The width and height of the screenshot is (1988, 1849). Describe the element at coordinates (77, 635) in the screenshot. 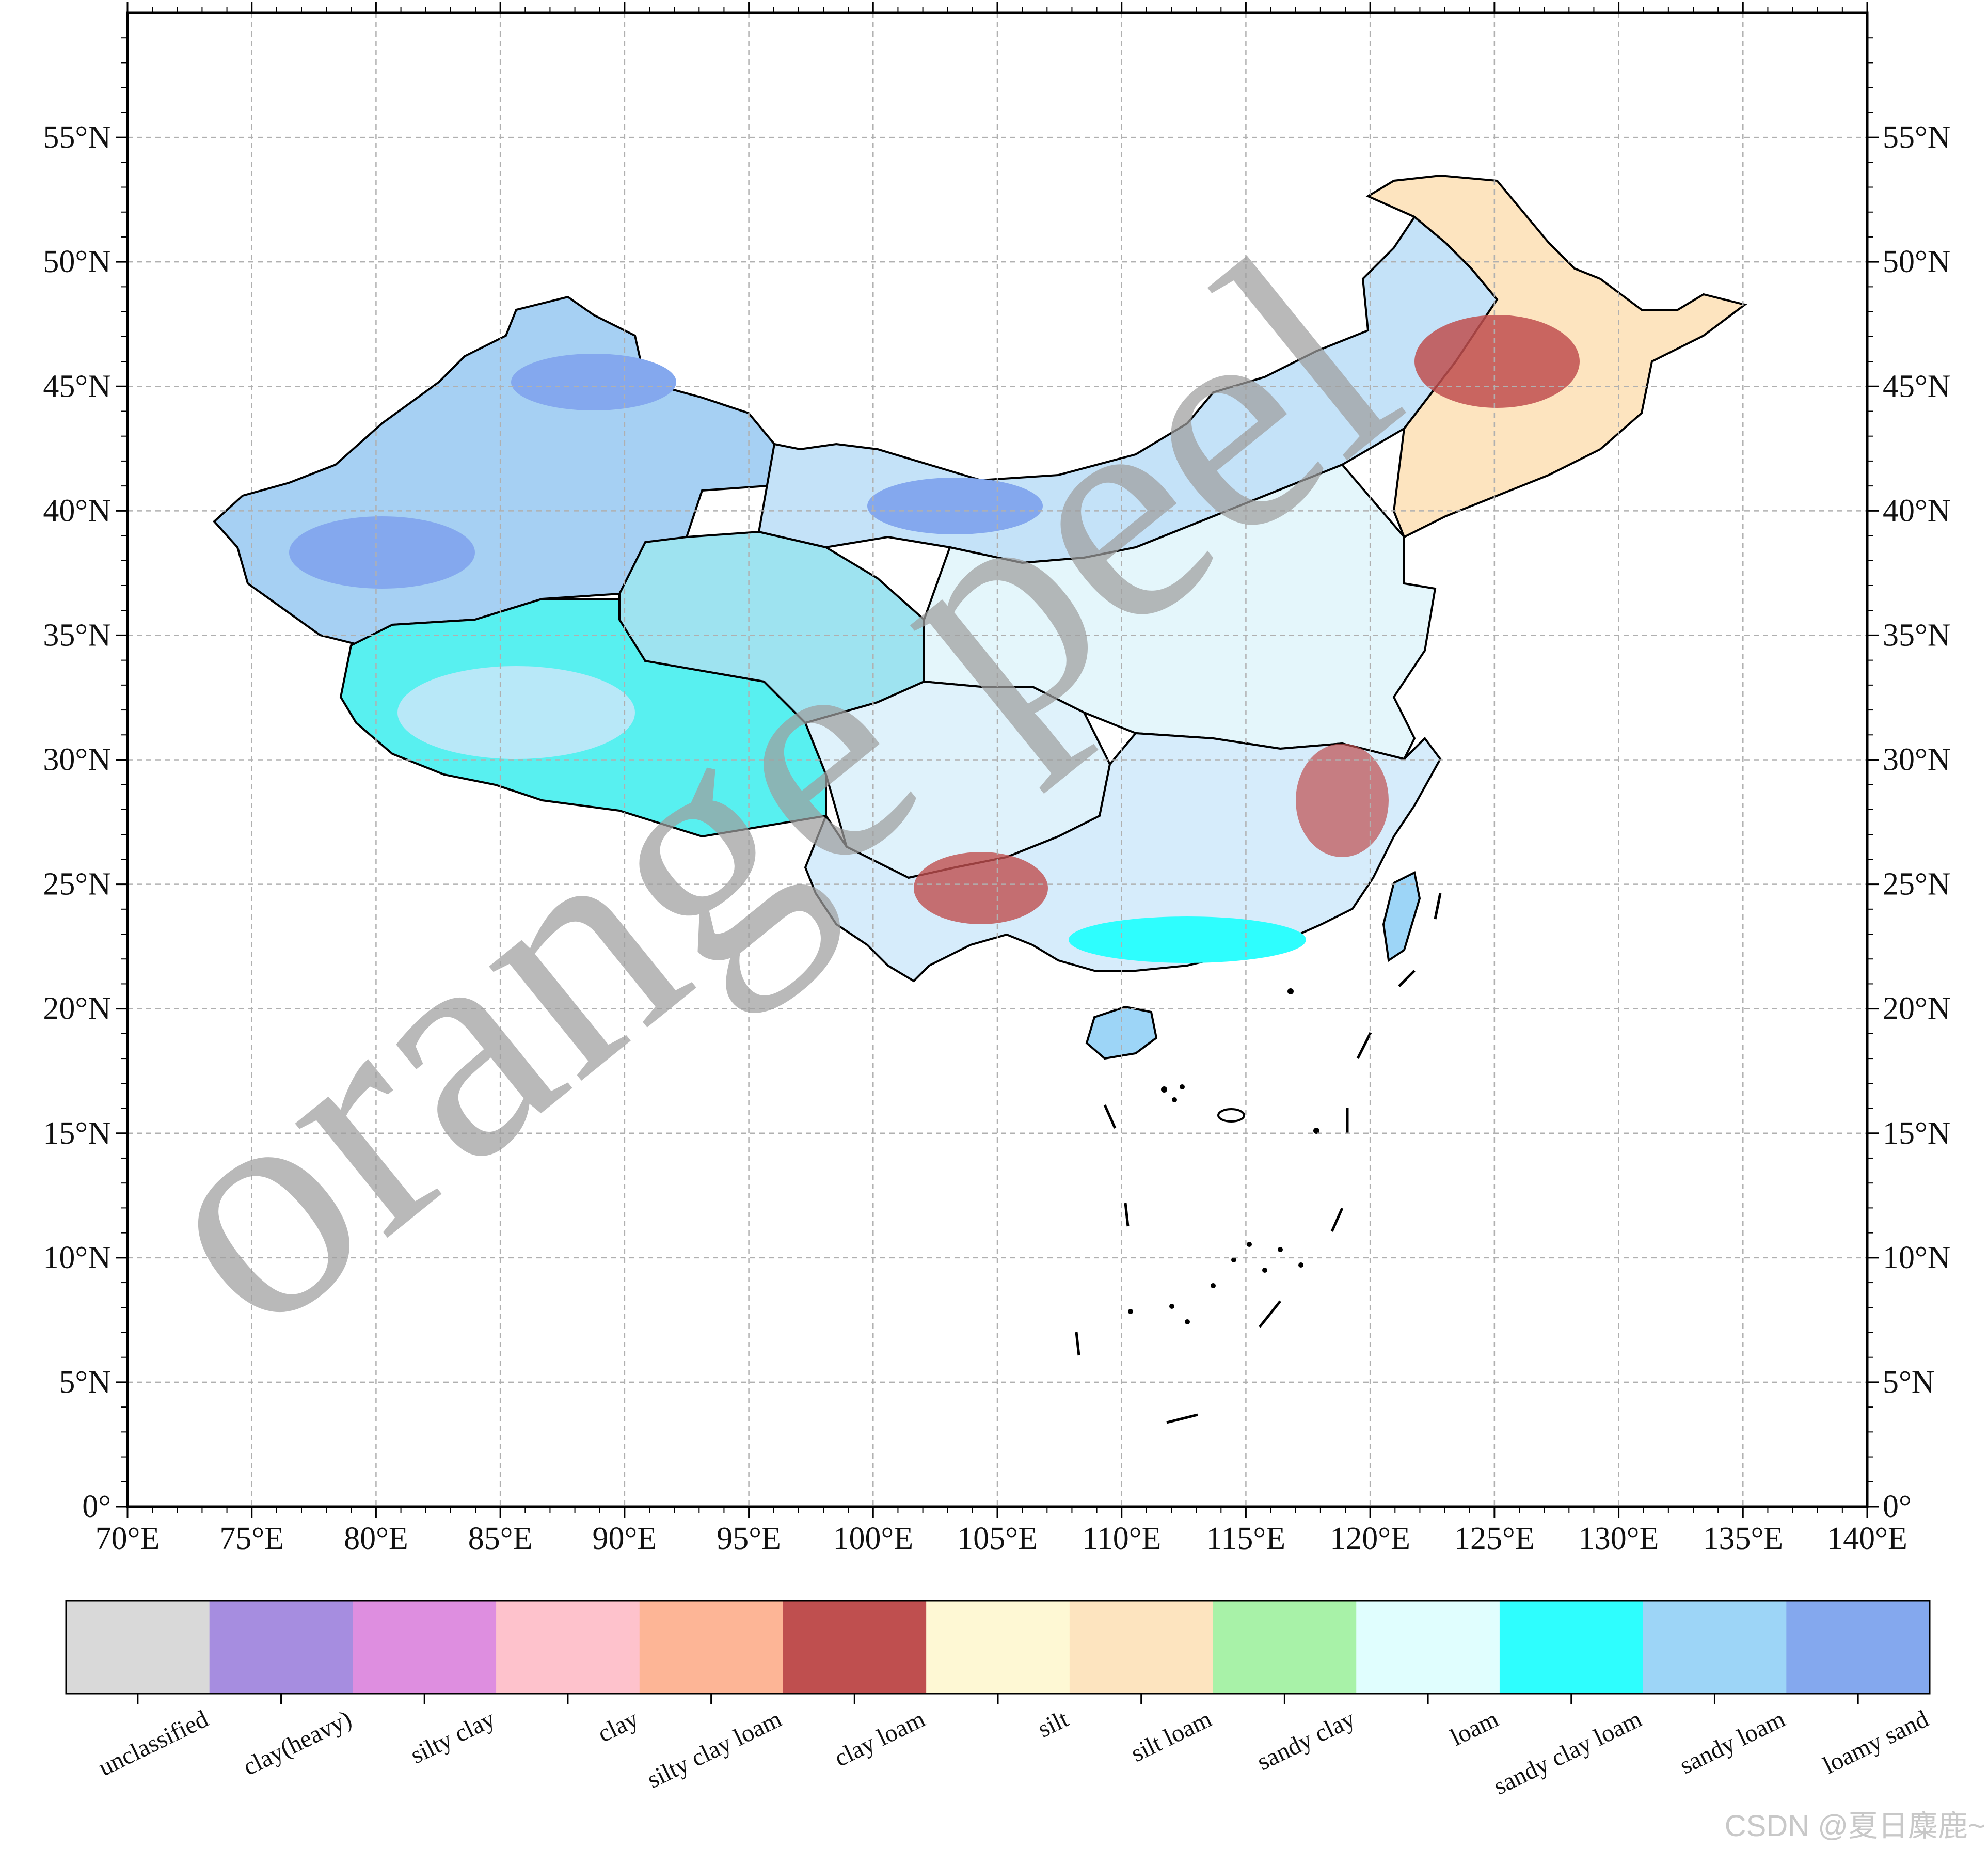

I see `lat-tick-label-left: 35°N` at that location.